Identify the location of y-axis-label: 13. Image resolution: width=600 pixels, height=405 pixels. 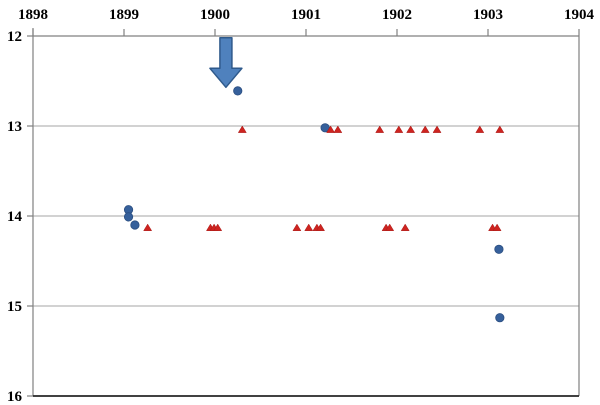
(14, 127).